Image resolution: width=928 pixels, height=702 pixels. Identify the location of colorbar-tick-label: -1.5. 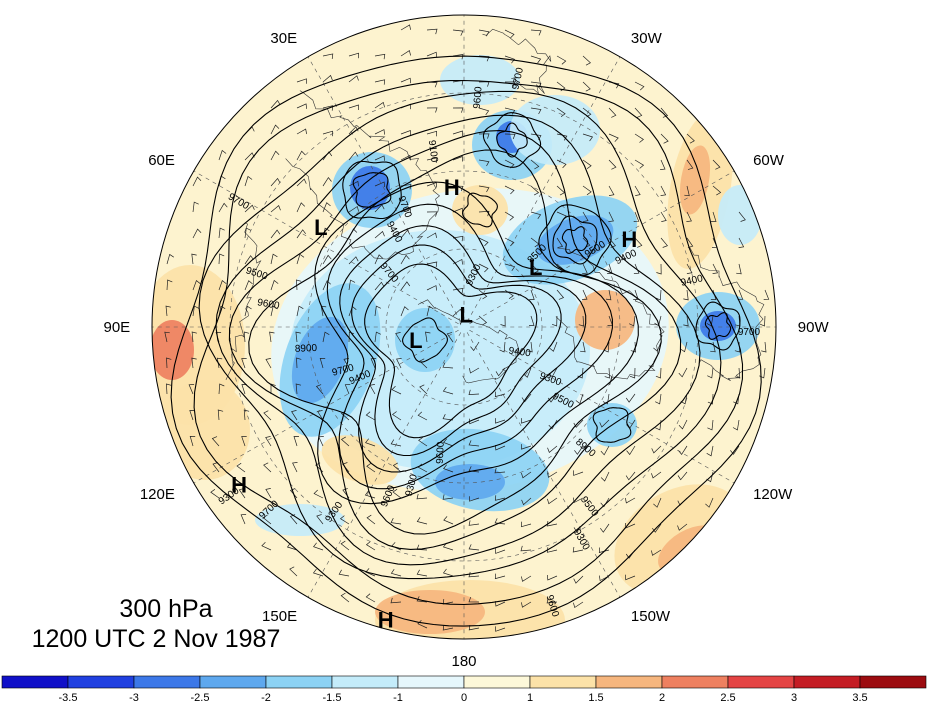
(332, 697).